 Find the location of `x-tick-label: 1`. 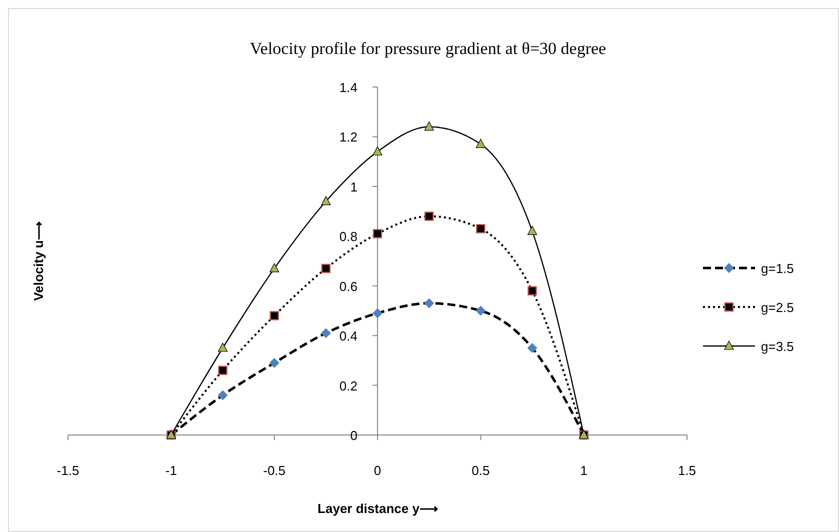

x-tick-label: 1 is located at coordinates (584, 470).